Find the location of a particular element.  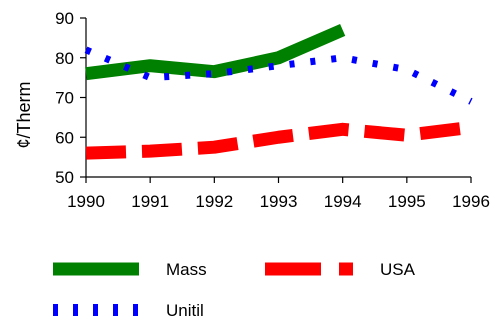

legend-label-mass: Mass is located at coordinates (186, 269).